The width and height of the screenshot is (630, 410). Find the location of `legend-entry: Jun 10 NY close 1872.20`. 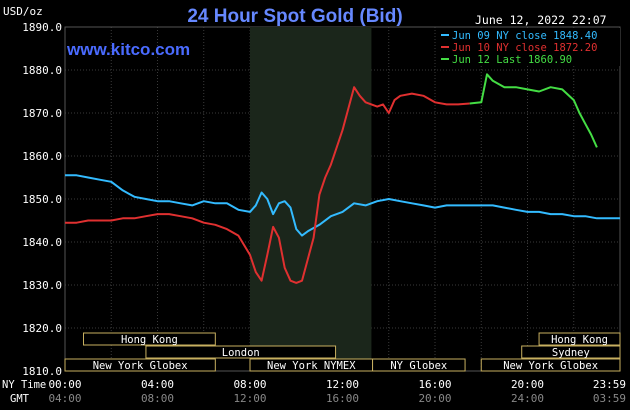

legend-entry: Jun 10 NY close 1872.20 is located at coordinates (524, 48).